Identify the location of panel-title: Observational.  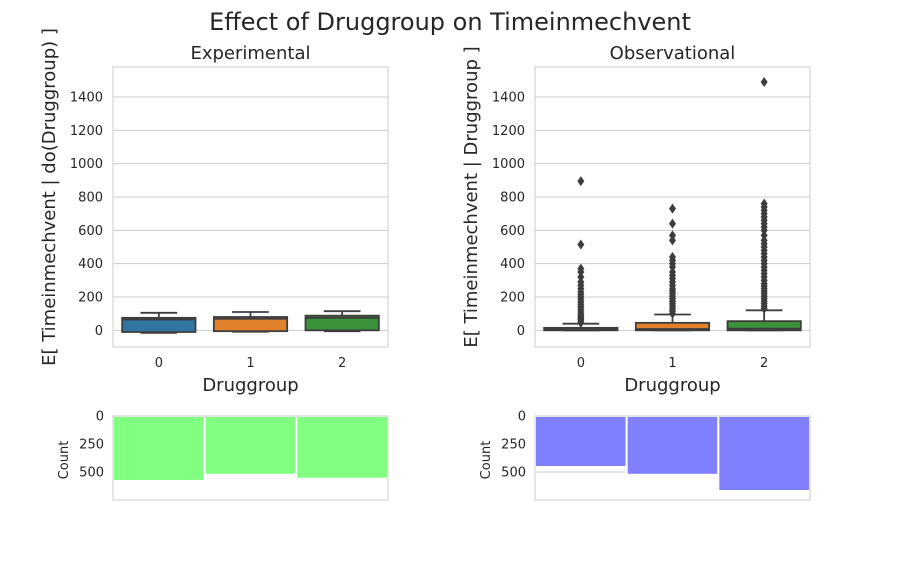
(673, 53).